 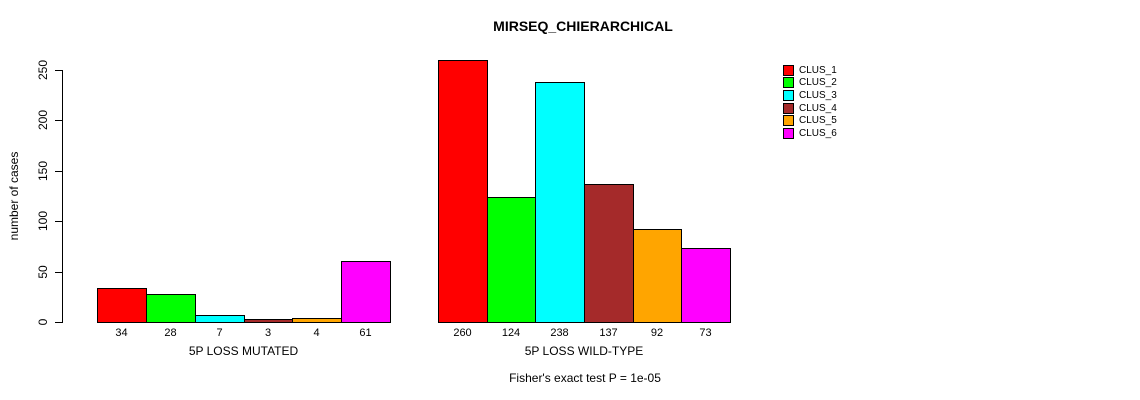 I want to click on bar-clus_2-group1, so click(x=171, y=308).